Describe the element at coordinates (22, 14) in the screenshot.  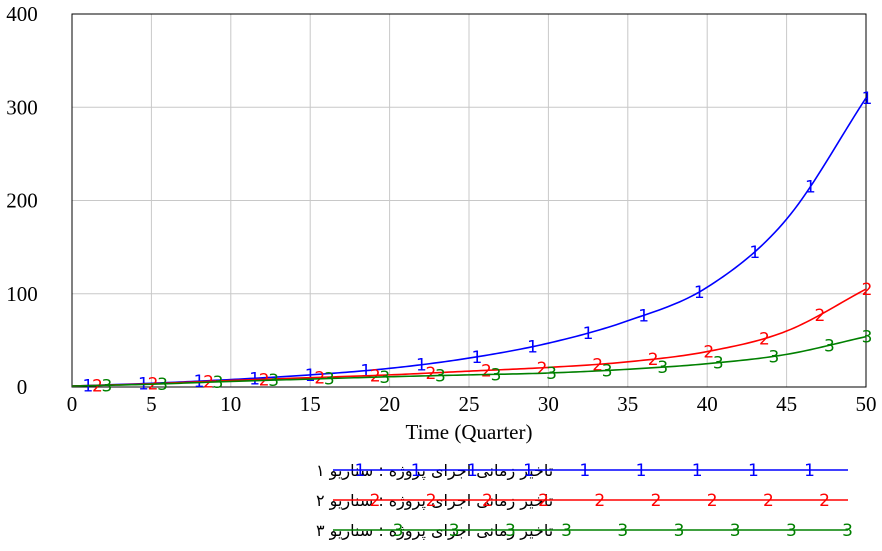
I see `y-tick-label: 400` at that location.